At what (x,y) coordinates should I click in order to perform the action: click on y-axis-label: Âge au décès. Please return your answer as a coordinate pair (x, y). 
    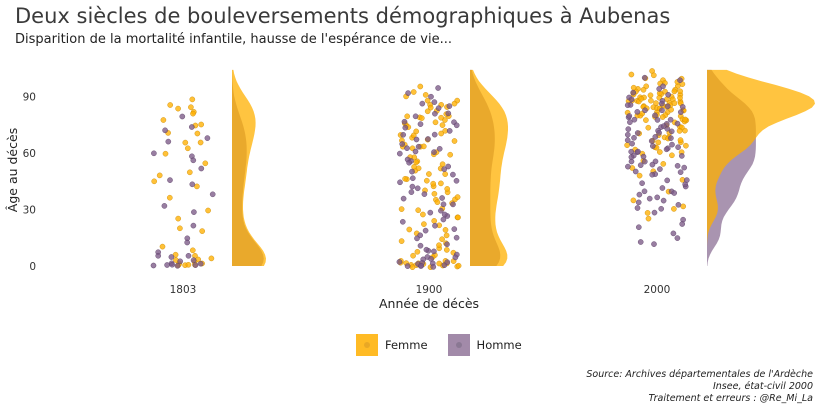
    Looking at the image, I should click on (12, 170).